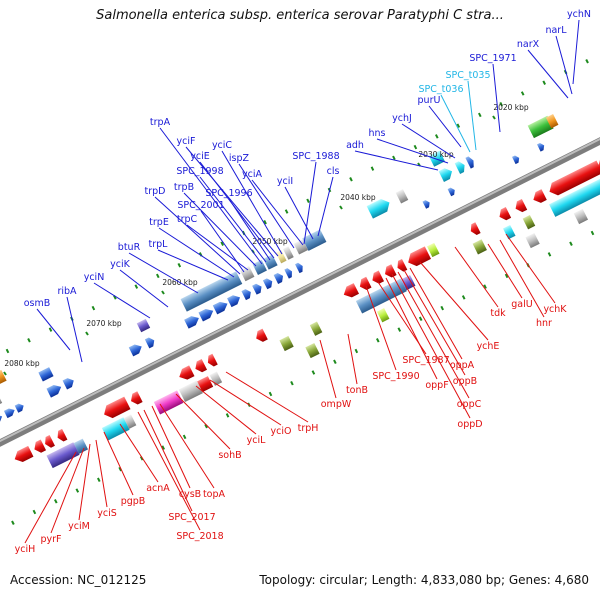 Image resolution: width=600 pixels, height=600 pixels. What do you see at coordinates (315, 156) in the screenshot?
I see `gene-label-forward: SPC_1988` at bounding box center [315, 156].